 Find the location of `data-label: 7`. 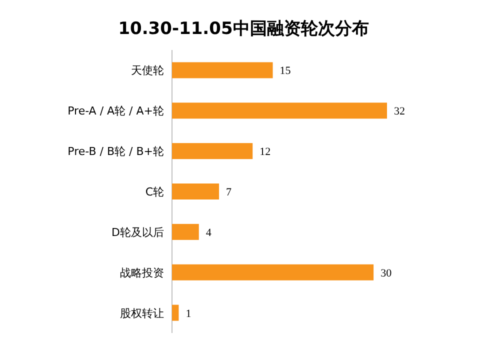

data-label: 7 is located at coordinates (229, 192).